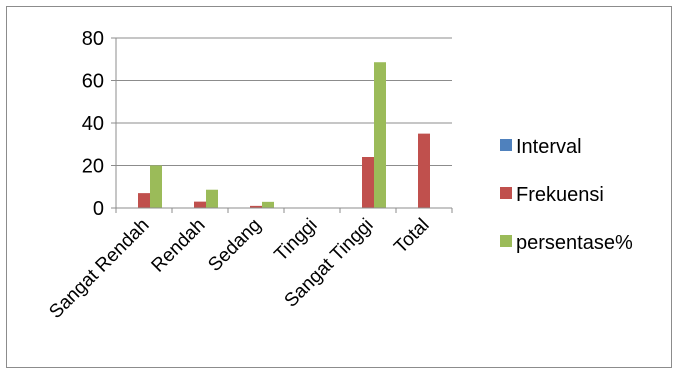 The height and width of the screenshot is (376, 680). I want to click on category-label-2: Sedang, so click(234, 245).